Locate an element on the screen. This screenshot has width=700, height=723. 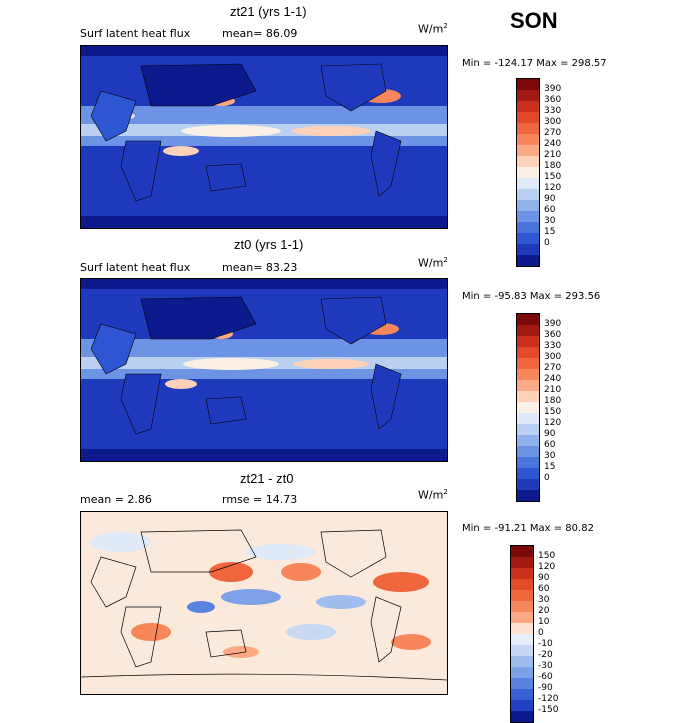
panel-2-colorbar is located at coordinates (528, 407).